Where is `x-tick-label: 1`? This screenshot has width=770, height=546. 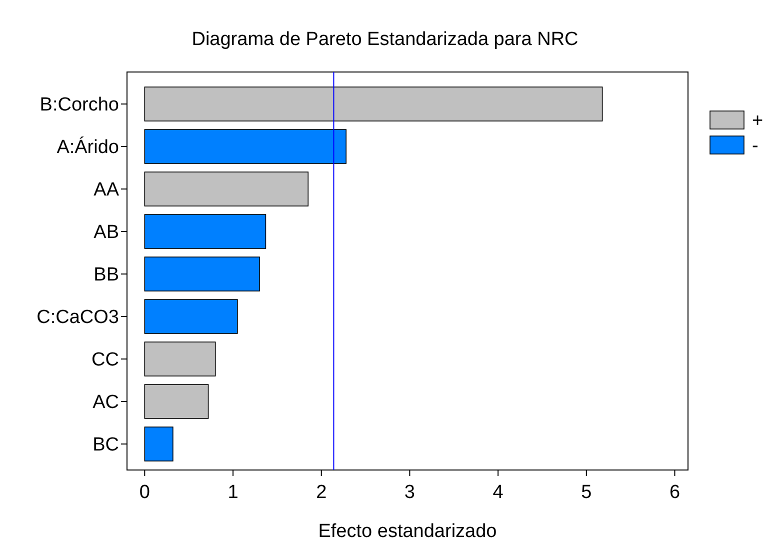 x-tick-label: 1 is located at coordinates (233, 492).